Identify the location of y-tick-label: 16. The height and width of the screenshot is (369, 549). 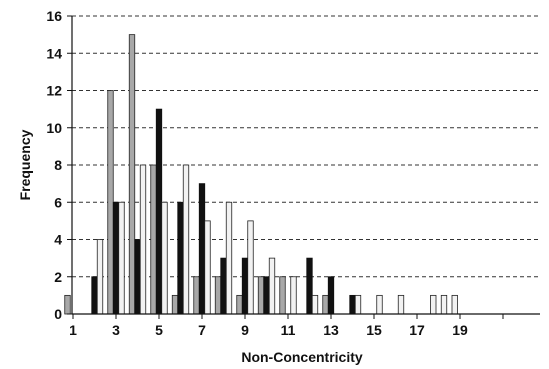
(54, 16).